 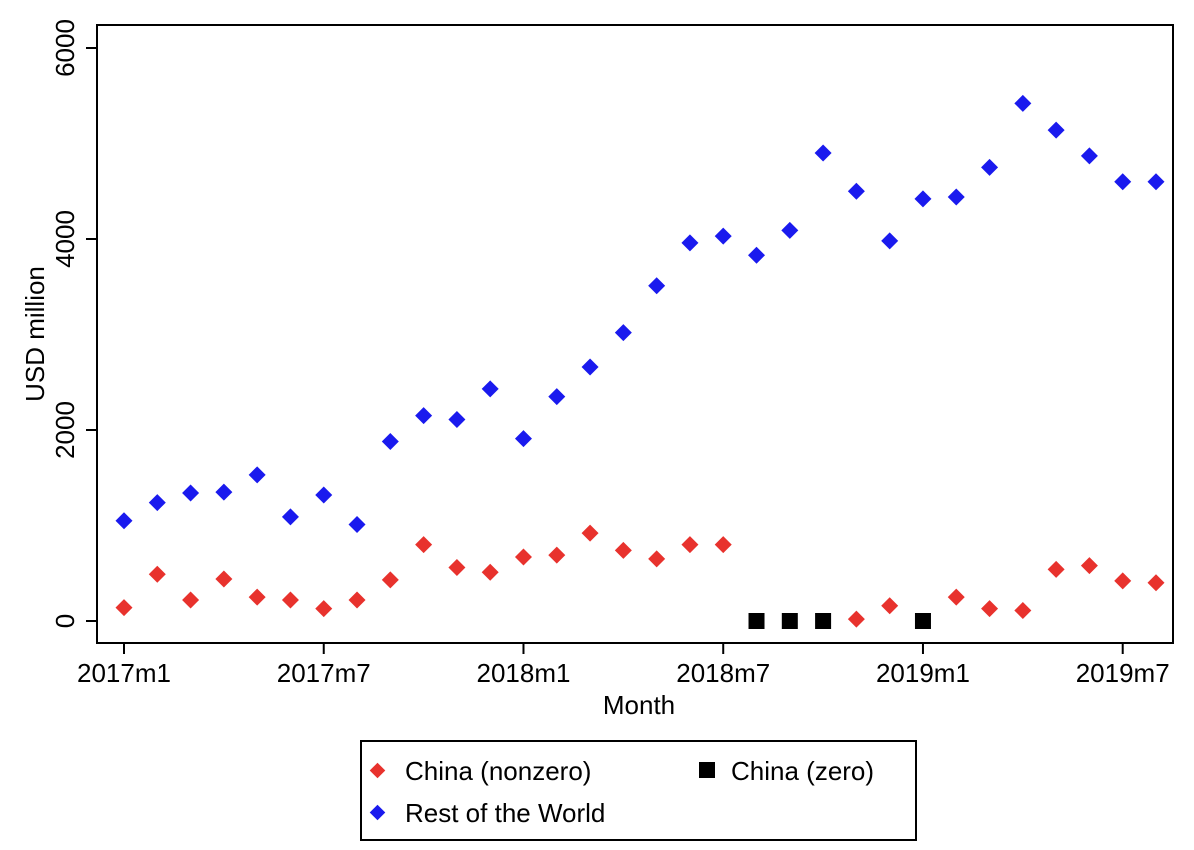 I want to click on legend-label-china-zero: China (zero), so click(x=802, y=771).